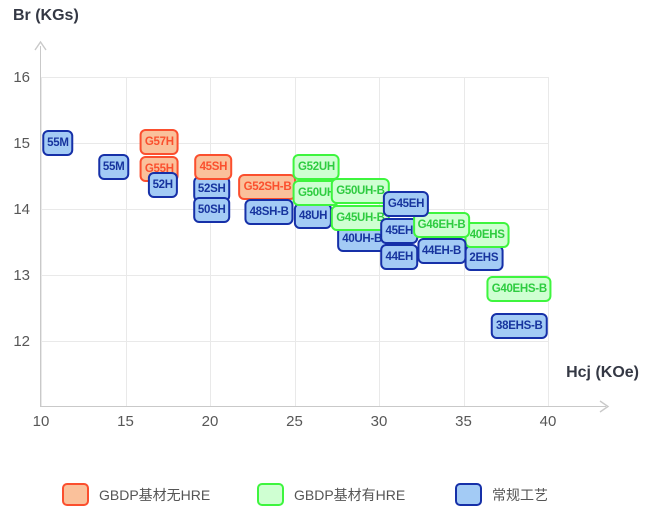 The height and width of the screenshot is (515, 645). What do you see at coordinates (463, 421) in the screenshot?
I see `x-tick-label: 35` at bounding box center [463, 421].